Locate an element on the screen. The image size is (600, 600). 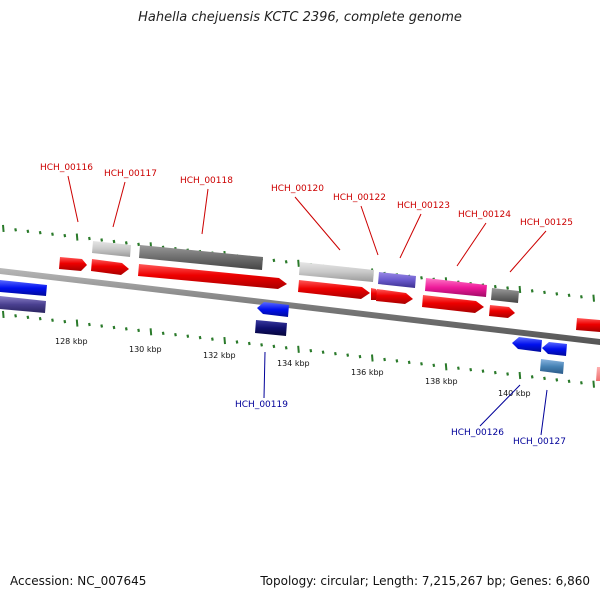
gene-label-forward: HCH_00125 is located at coordinates (546, 223).